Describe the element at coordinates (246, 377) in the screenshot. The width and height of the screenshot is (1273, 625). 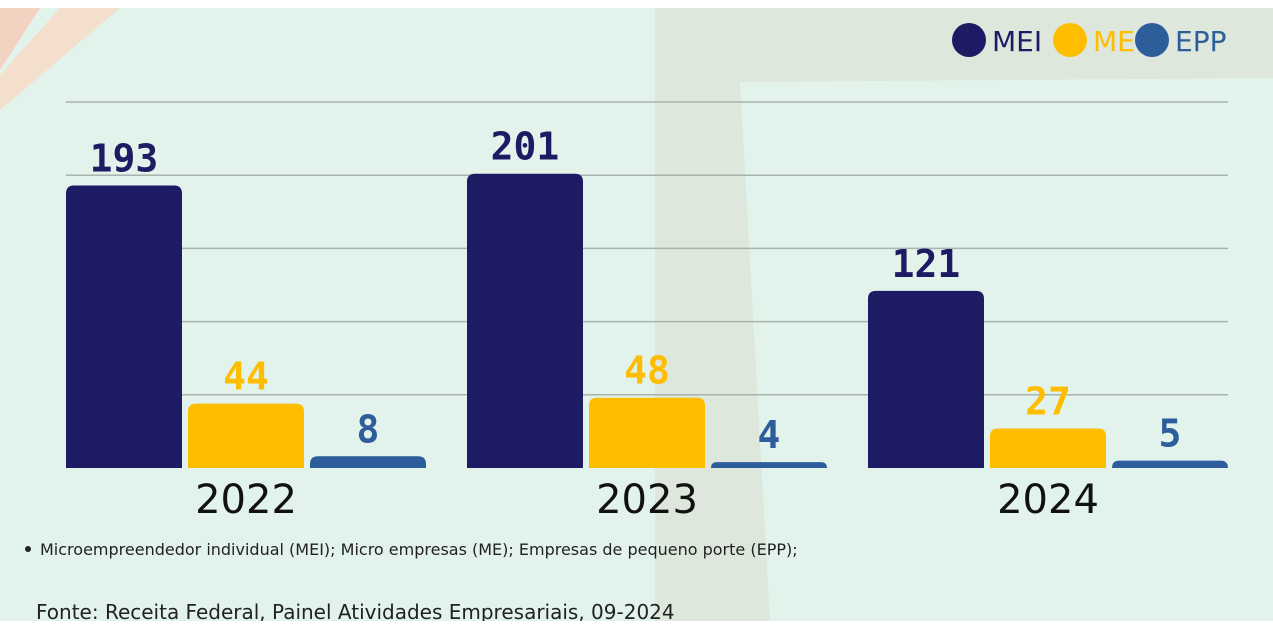
I see `data-label: 44` at that location.